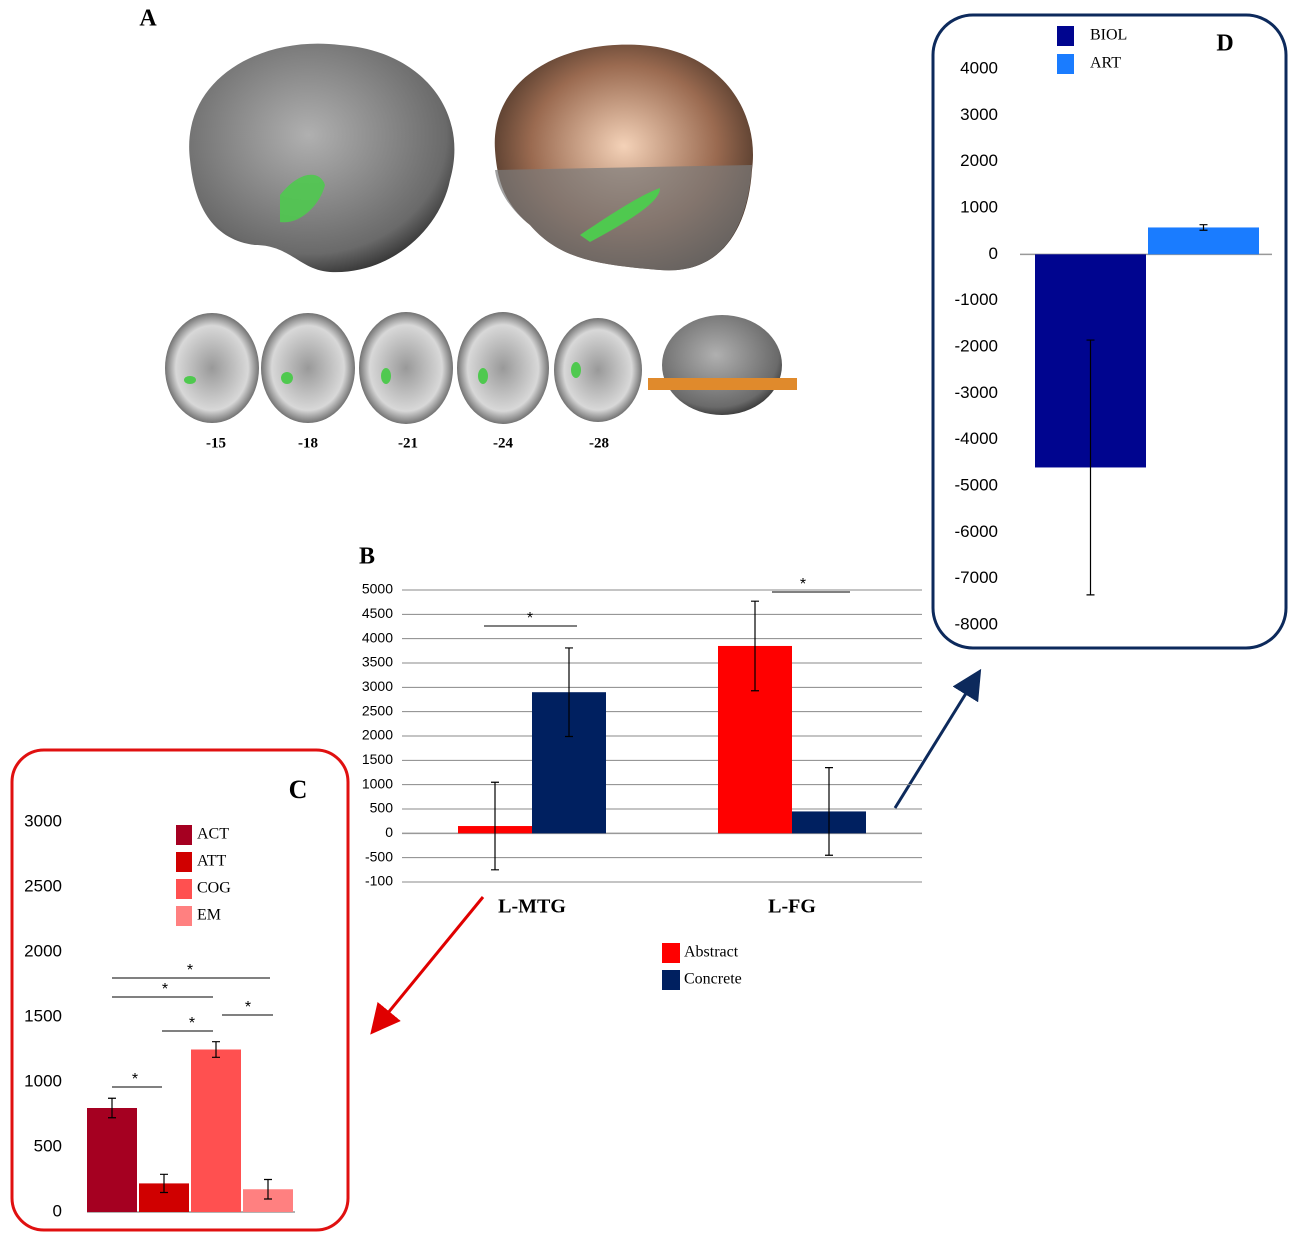 This screenshot has height=1234, width=1293. What do you see at coordinates (1105, 63) in the screenshot?
I see `legend-label: ART` at bounding box center [1105, 63].